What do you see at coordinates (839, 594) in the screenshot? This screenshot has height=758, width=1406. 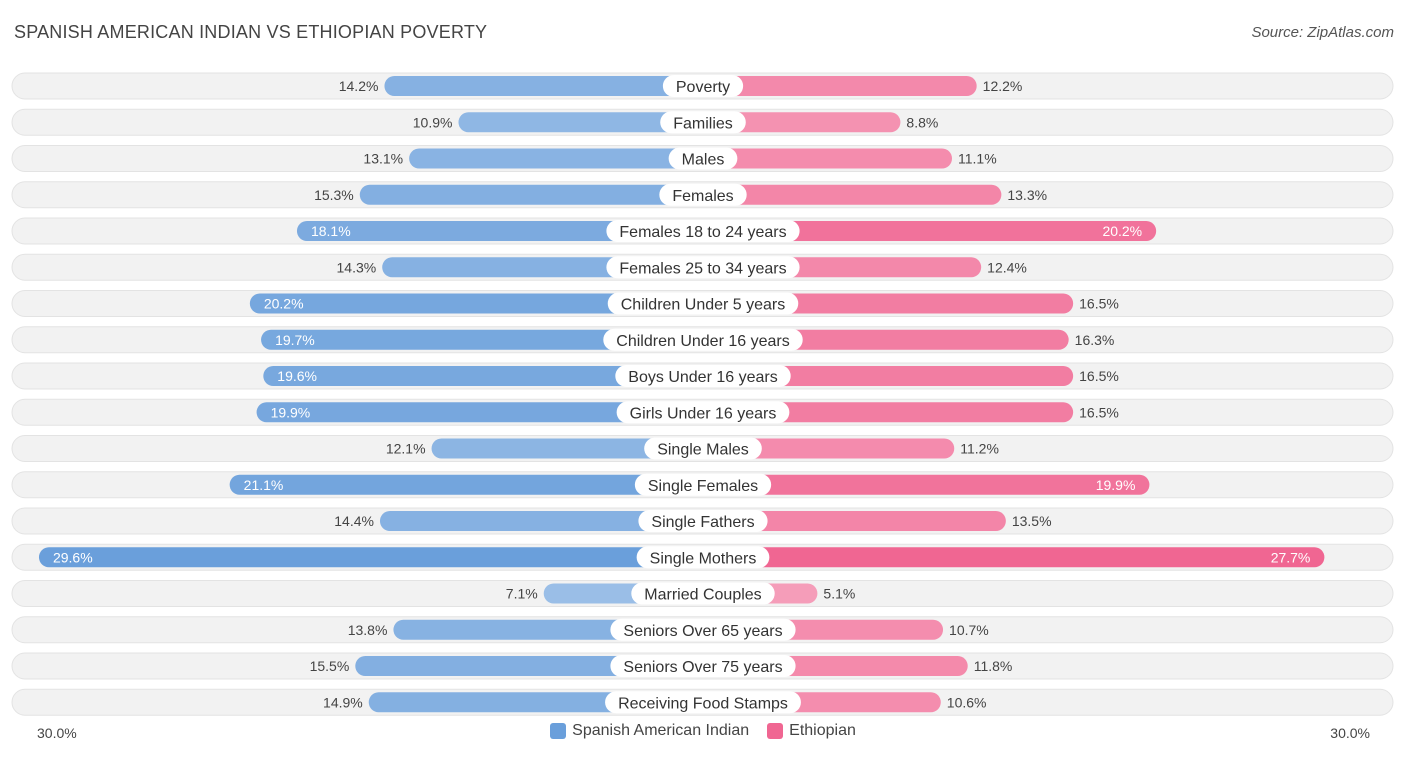 I see `value-label-ethiopian: 5.1%` at bounding box center [839, 594].